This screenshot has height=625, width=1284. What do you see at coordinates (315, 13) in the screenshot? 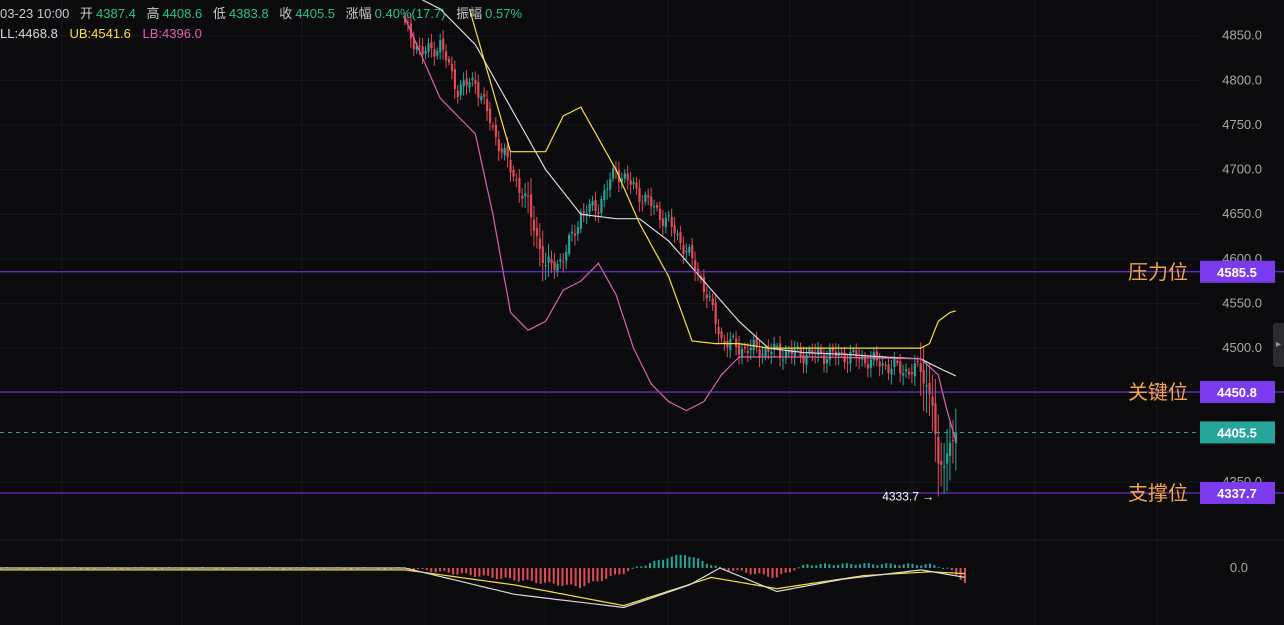
I see `close-value: 4405.5` at bounding box center [315, 13].